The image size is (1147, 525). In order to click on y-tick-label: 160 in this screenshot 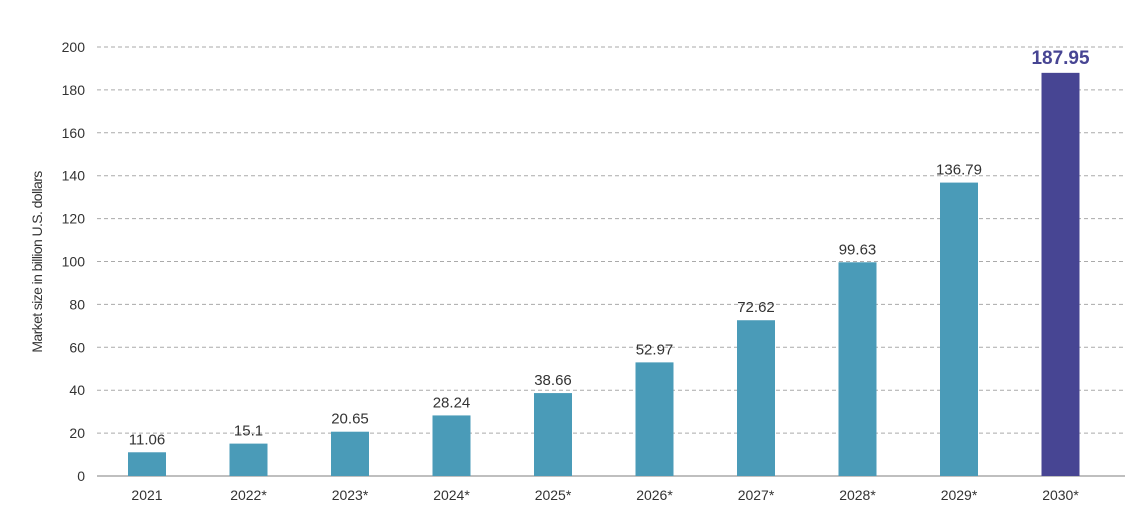, I will do `click(74, 133)`.